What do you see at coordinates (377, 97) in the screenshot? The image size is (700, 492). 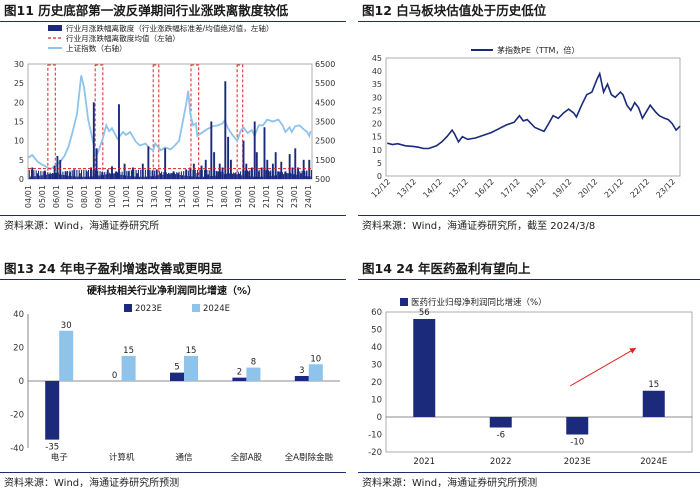 I see `fig12-y-tick: 30` at bounding box center [377, 97].